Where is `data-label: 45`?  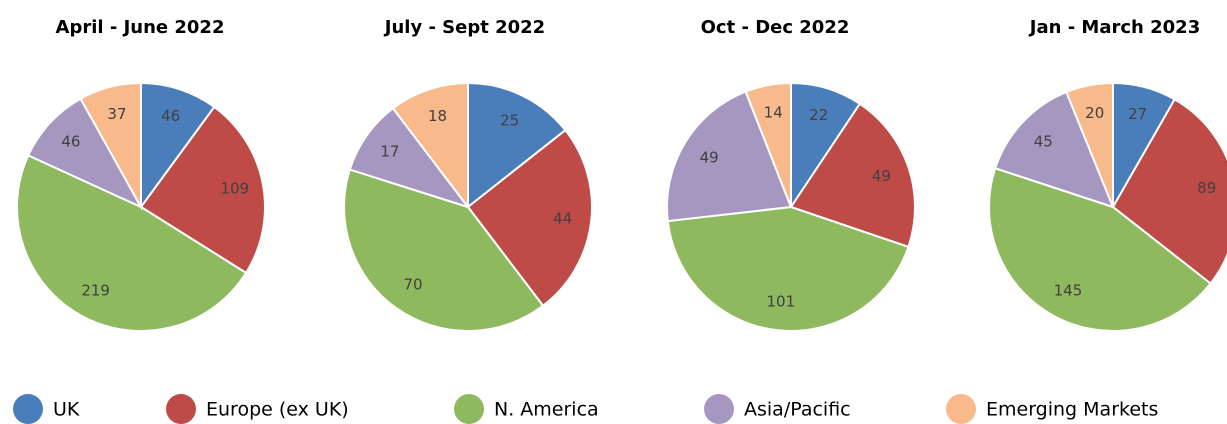
data-label: 45 is located at coordinates (1043, 141).